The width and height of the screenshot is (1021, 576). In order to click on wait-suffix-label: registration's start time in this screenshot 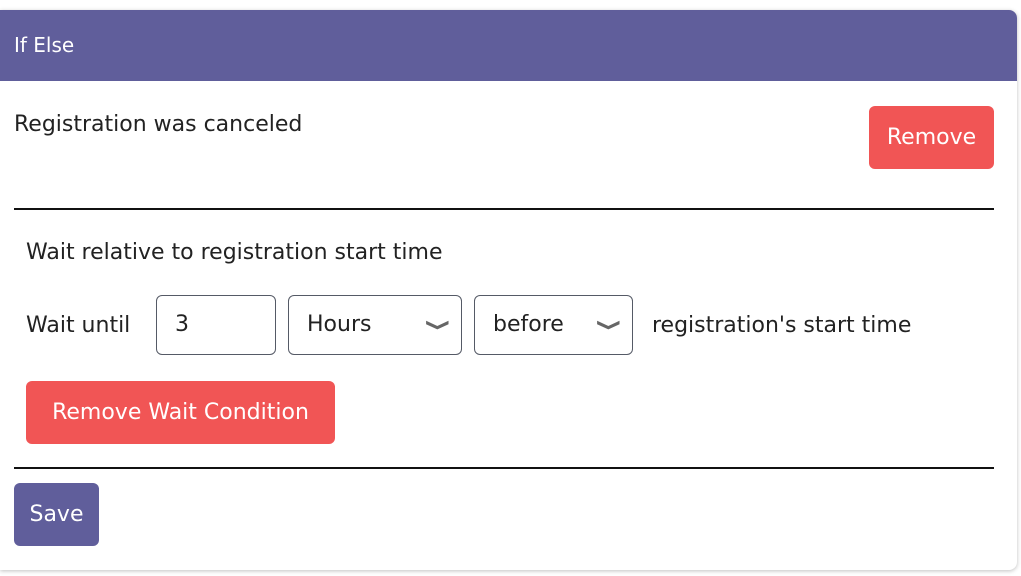, I will do `click(782, 325)`.